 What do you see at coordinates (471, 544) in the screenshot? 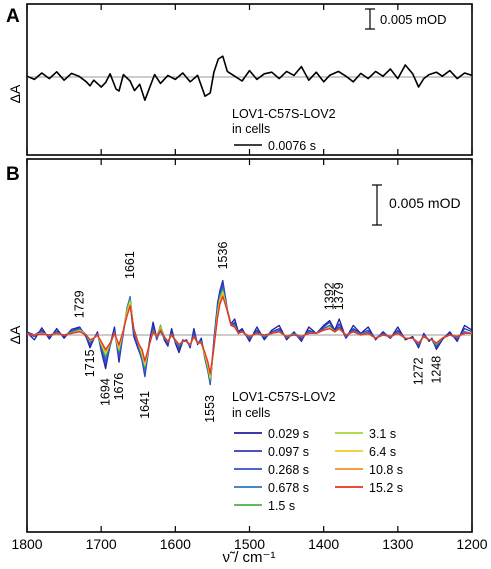
I see `panel-b-tick-label-1200: 1200` at bounding box center [471, 544].